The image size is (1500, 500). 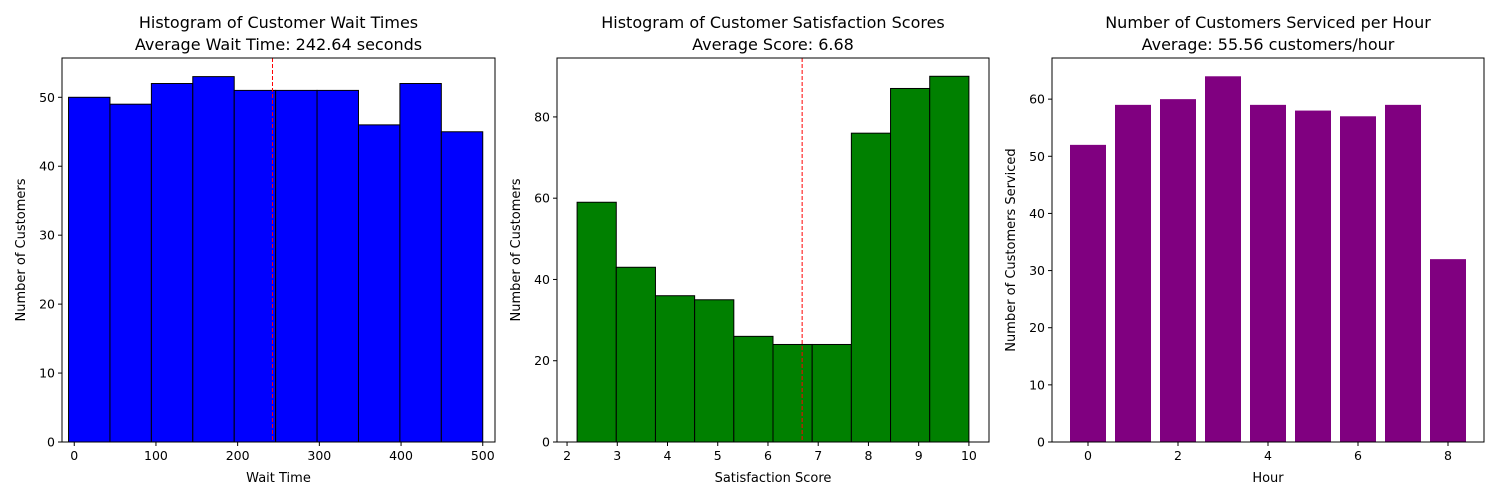 What do you see at coordinates (617, 455) in the screenshot?
I see `x-tick-label: 3` at bounding box center [617, 455].